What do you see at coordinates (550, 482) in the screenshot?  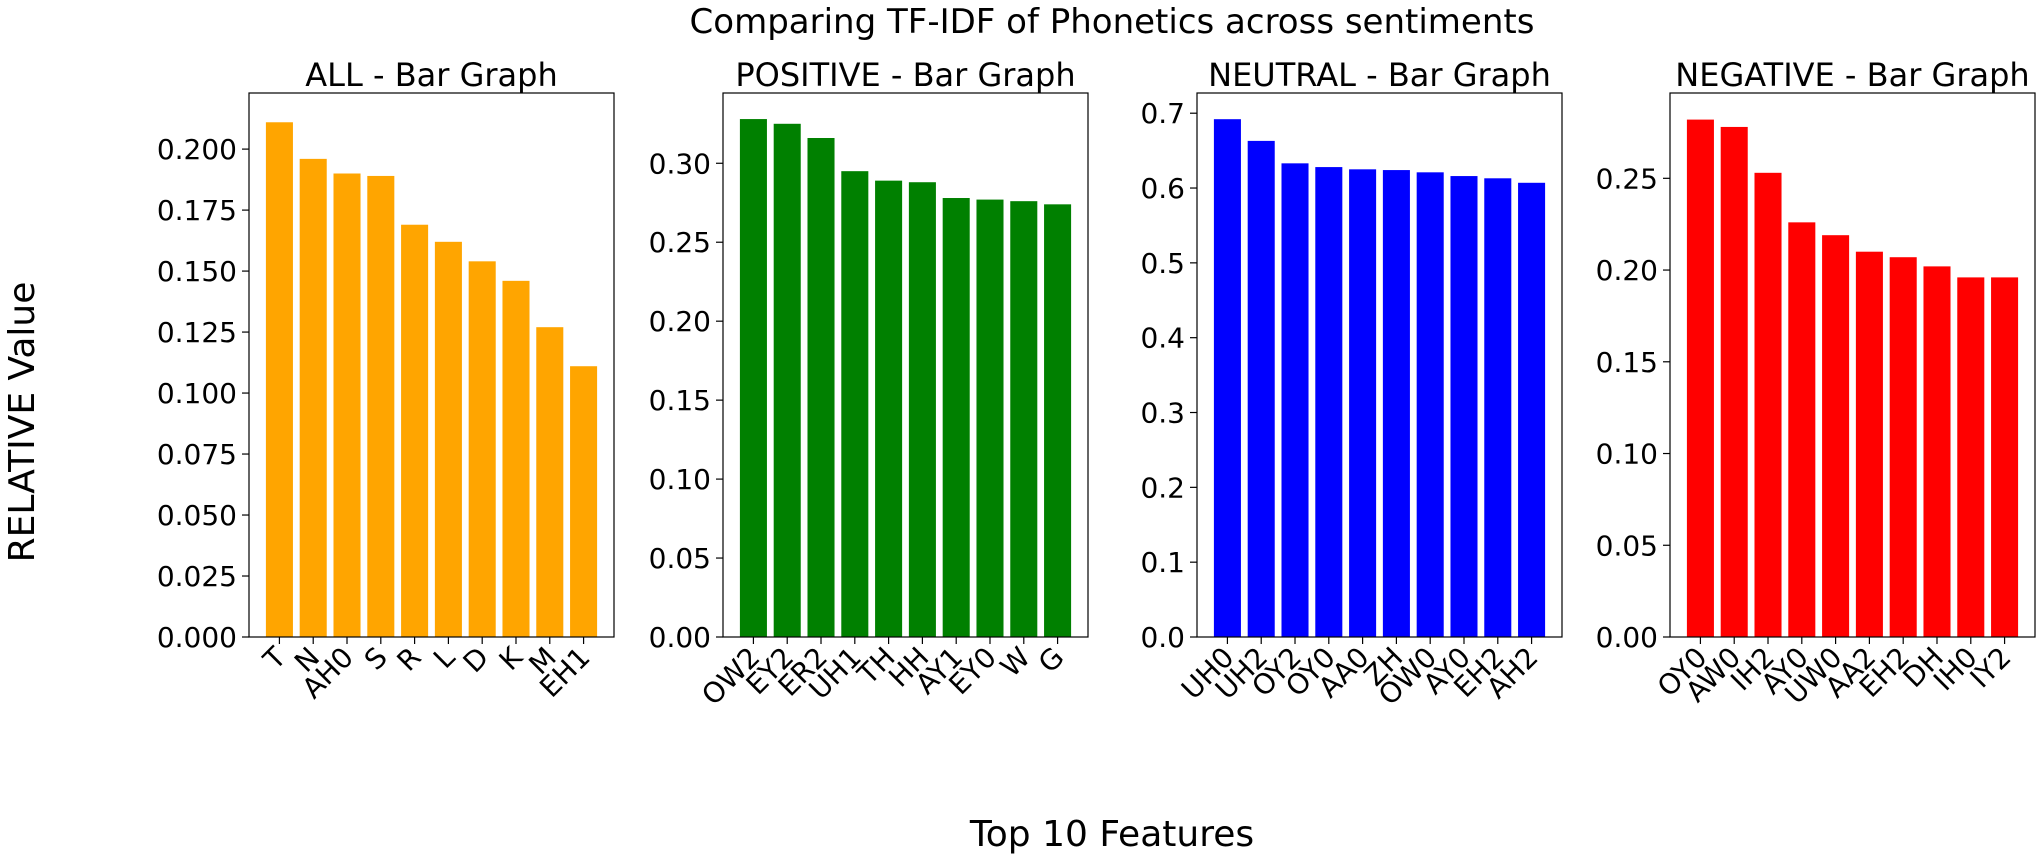 I see `bar-m` at bounding box center [550, 482].